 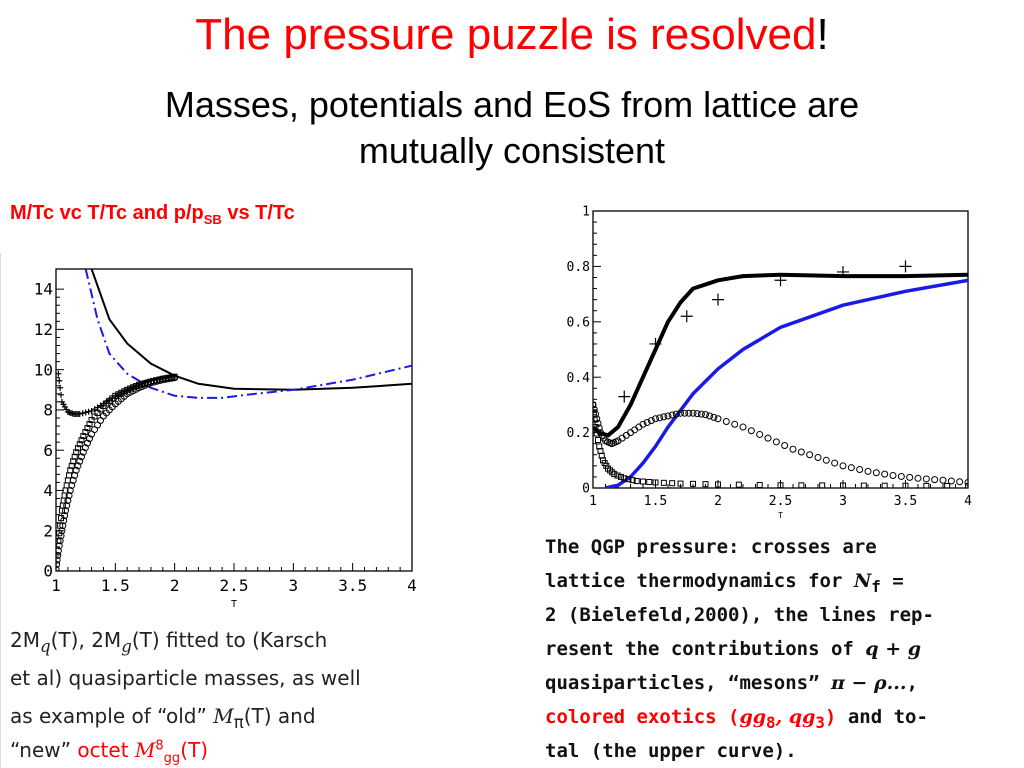 I want to click on left-figure-label: M/Tc vc T/Tc and p/pSB vs T/Tc, so click(x=152, y=214).